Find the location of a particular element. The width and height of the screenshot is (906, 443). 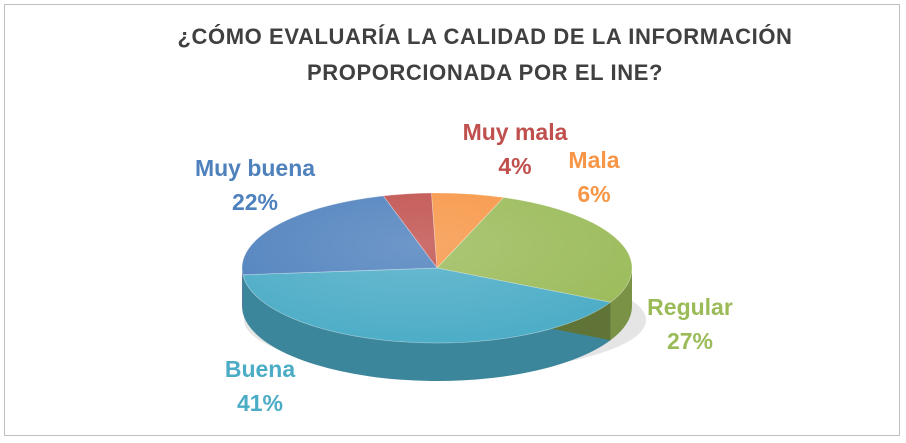

pie-side-regular is located at coordinates (621, 304).